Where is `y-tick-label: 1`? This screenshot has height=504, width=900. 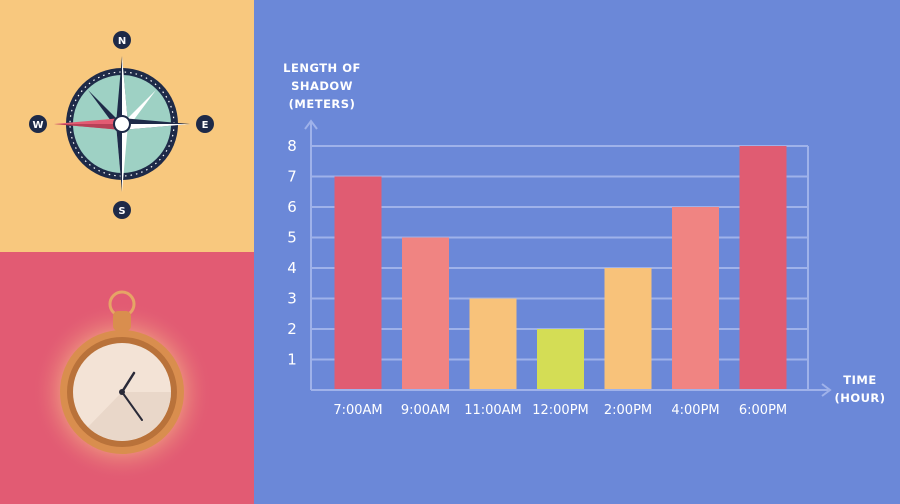 y-tick-label: 1 is located at coordinates (292, 360).